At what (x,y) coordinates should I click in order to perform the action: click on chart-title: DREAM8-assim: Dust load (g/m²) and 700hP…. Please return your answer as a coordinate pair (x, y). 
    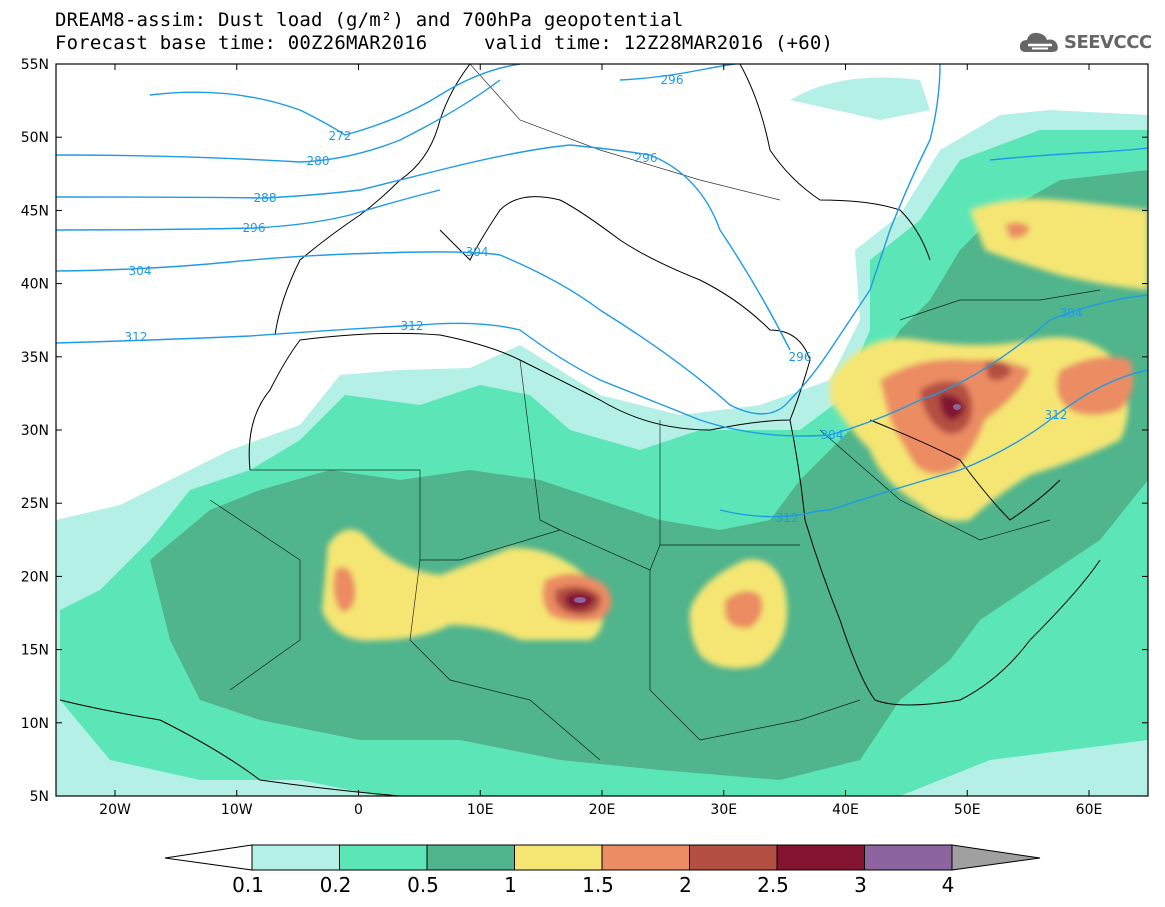
    Looking at the image, I should click on (369, 20).